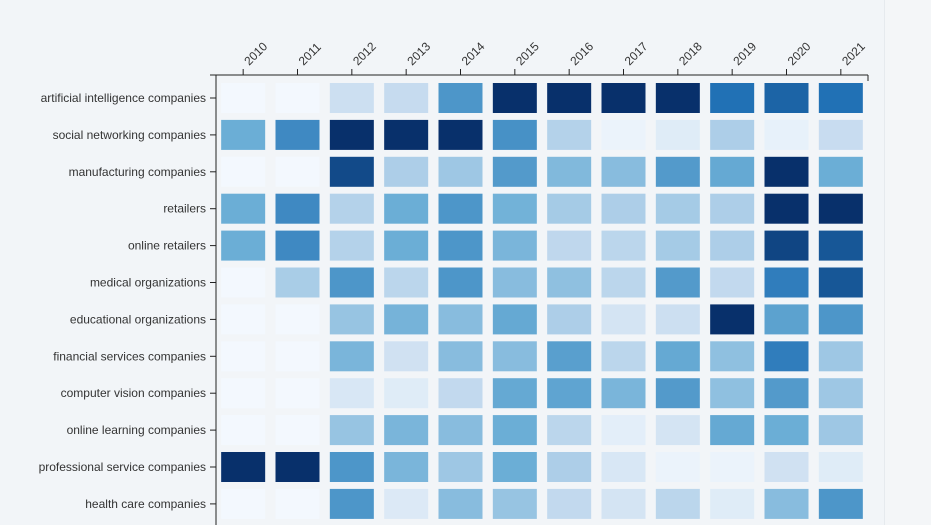 Image resolution: width=931 pixels, height=525 pixels. What do you see at coordinates (636, 53) in the screenshot?
I see `x-tick-label: 2017` at bounding box center [636, 53].